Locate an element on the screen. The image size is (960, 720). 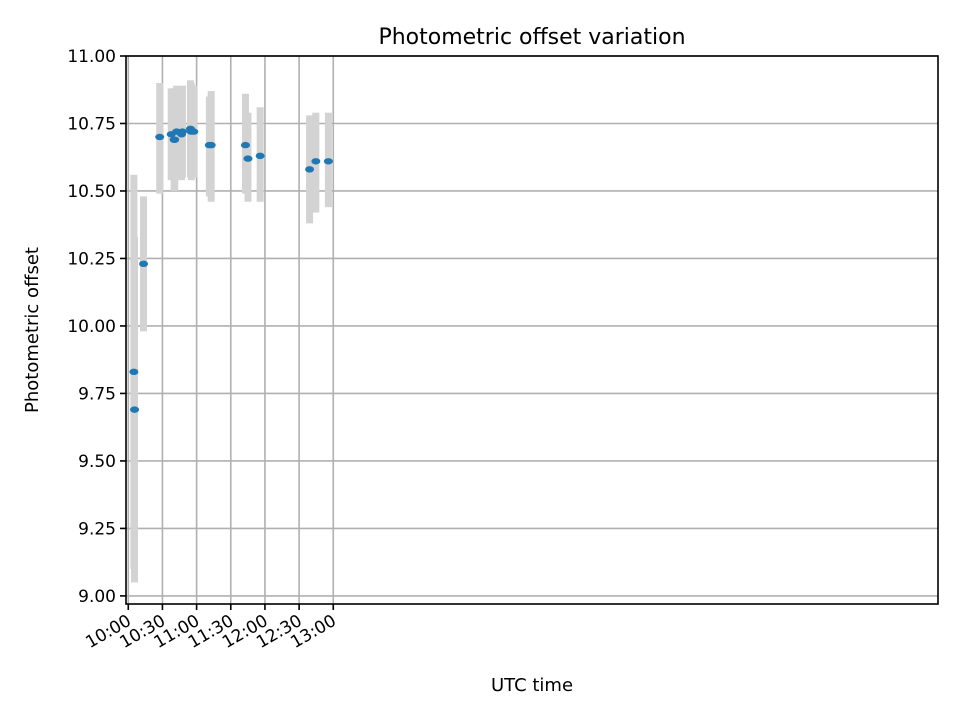
y-tick-label: 9.00 is located at coordinates (97, 597).